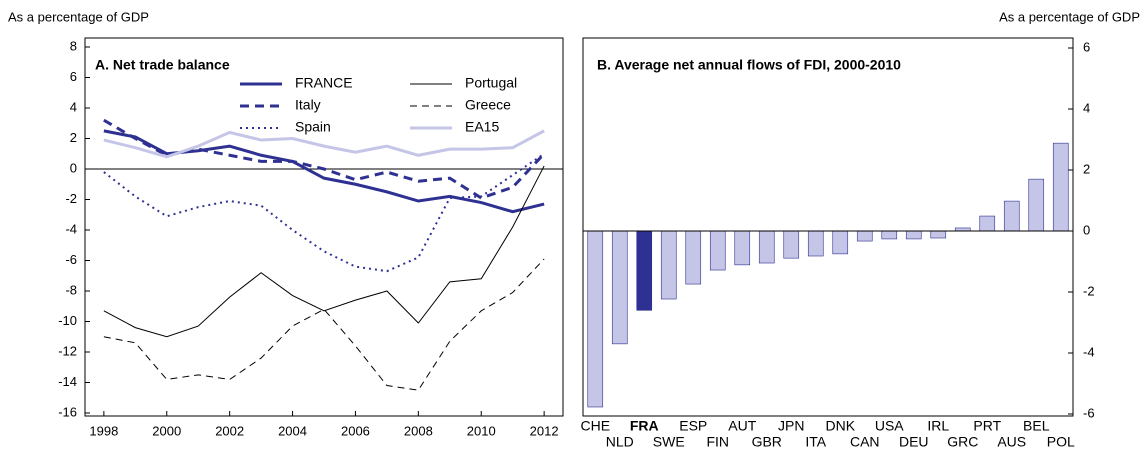 Image resolution: width=1144 pixels, height=453 pixels. What do you see at coordinates (669, 442) in the screenshot?
I see `x-tick-label: SWE` at bounding box center [669, 442].